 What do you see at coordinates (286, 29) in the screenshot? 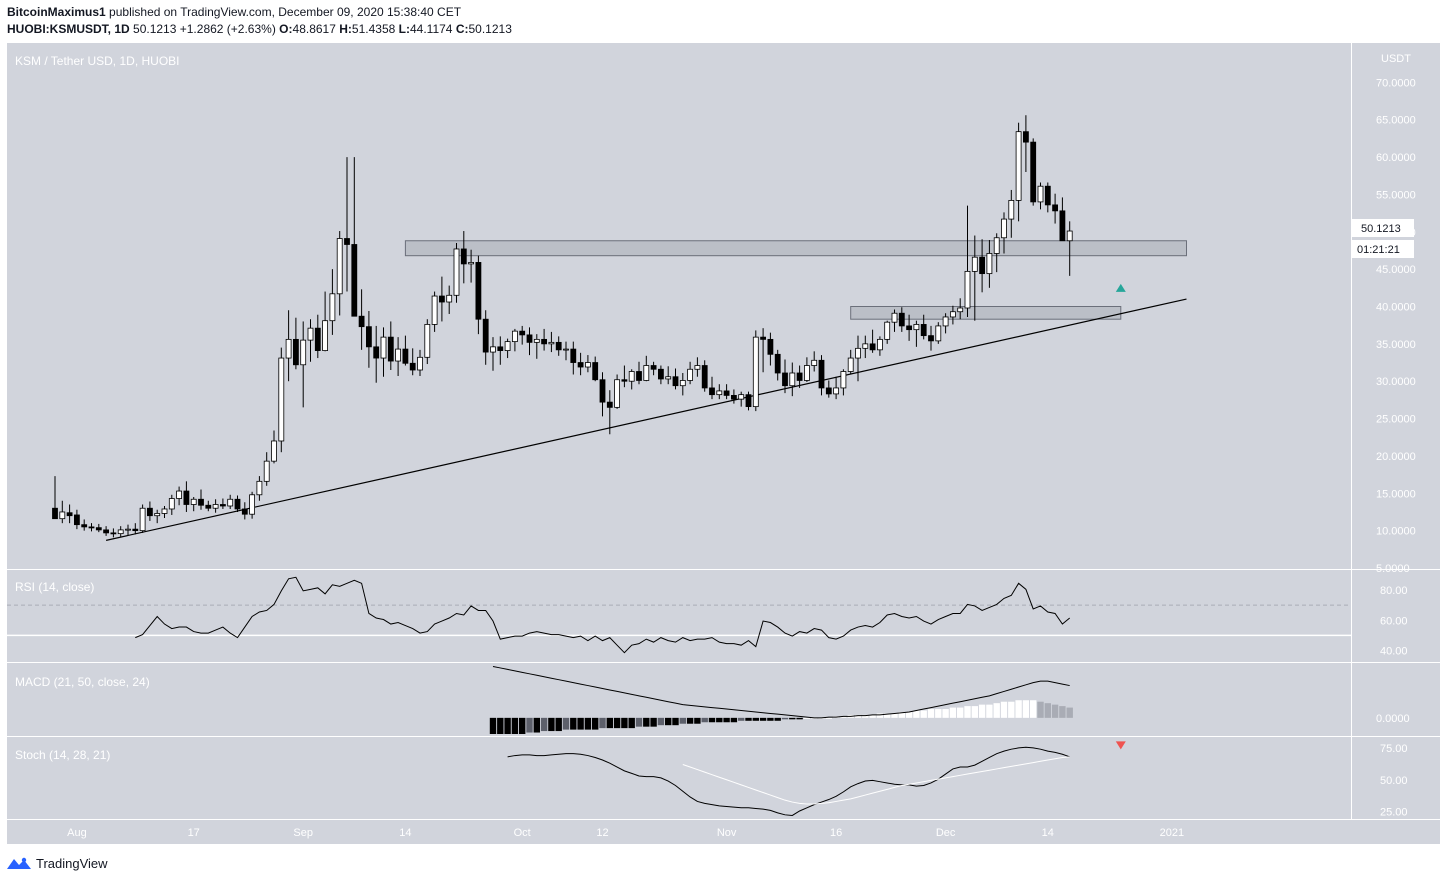
I see `open-label: O:` at bounding box center [286, 29].